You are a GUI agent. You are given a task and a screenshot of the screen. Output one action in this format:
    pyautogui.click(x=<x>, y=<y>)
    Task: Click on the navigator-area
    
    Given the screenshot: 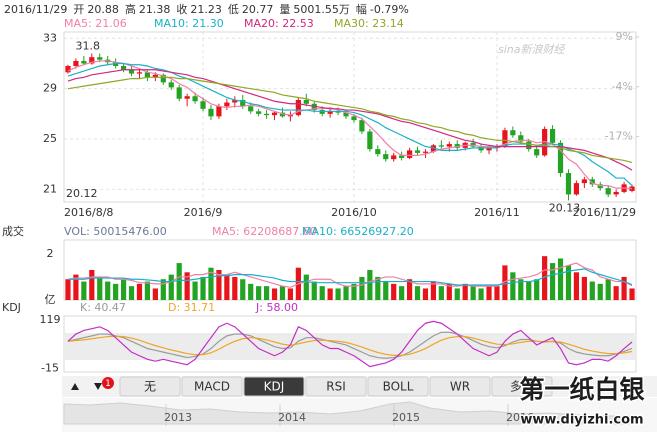 What is the action you would take?
    pyautogui.click(x=350, y=413)
    